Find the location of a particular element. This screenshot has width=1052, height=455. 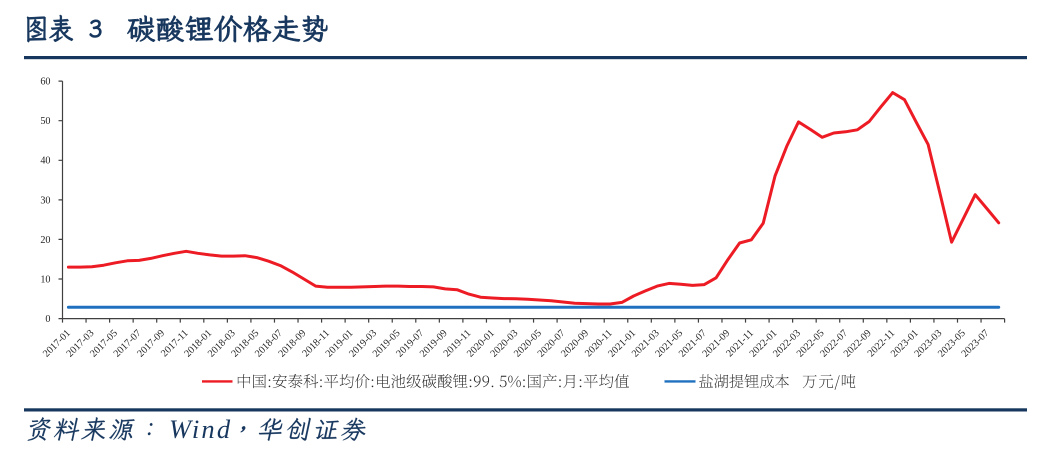

svg-text: 0 is located at coordinates (47, 319).